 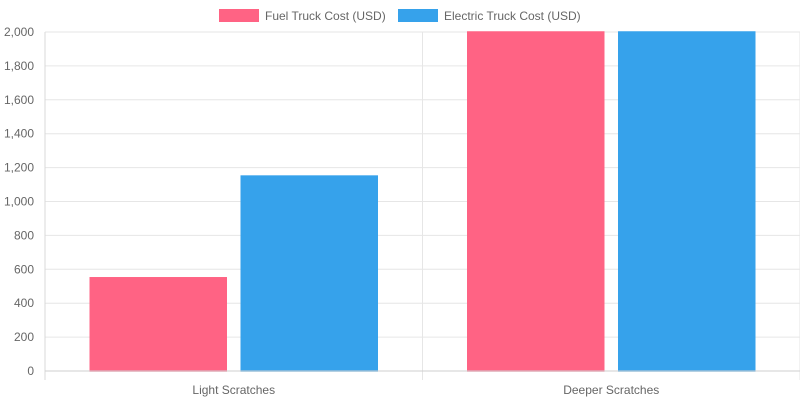 What do you see at coordinates (19, 32) in the screenshot?
I see `y-tick-label: 2,000` at bounding box center [19, 32].